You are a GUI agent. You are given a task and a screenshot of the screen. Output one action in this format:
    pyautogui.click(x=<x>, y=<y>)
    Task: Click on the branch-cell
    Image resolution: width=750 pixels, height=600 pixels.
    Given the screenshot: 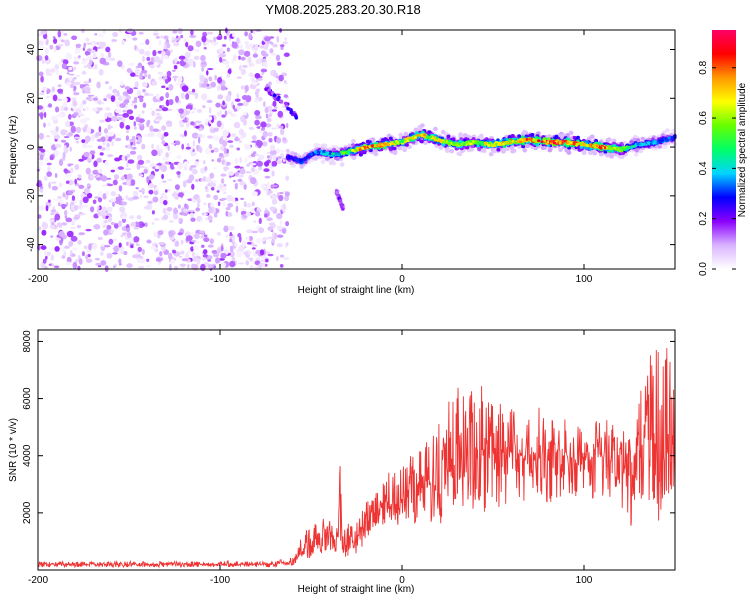 What is the action you would take?
    pyautogui.click(x=296, y=116)
    